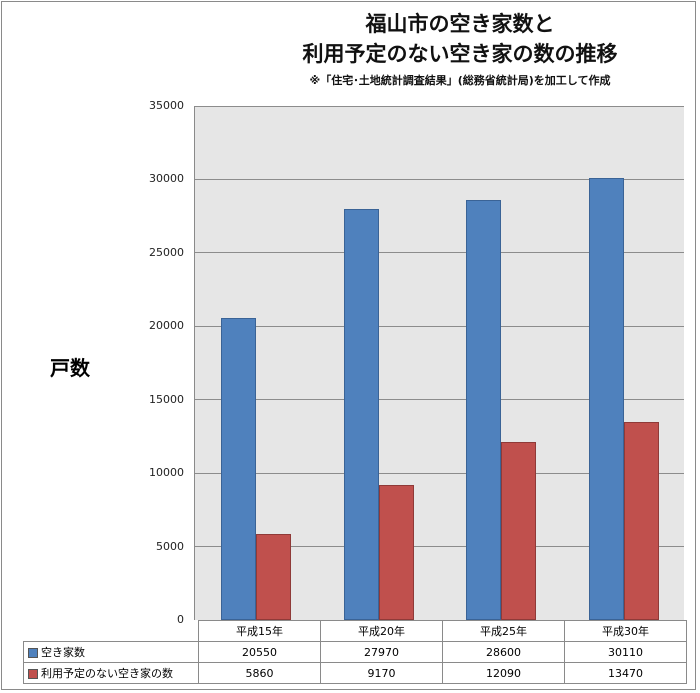  Describe the element at coordinates (625, 673) in the screenshot. I see `data-cell: 13470` at that location.